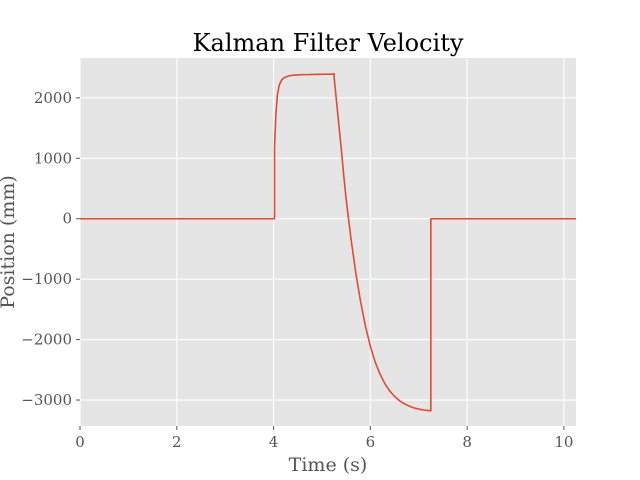  I want to click on y-tick-label: 0, so click(67, 219).